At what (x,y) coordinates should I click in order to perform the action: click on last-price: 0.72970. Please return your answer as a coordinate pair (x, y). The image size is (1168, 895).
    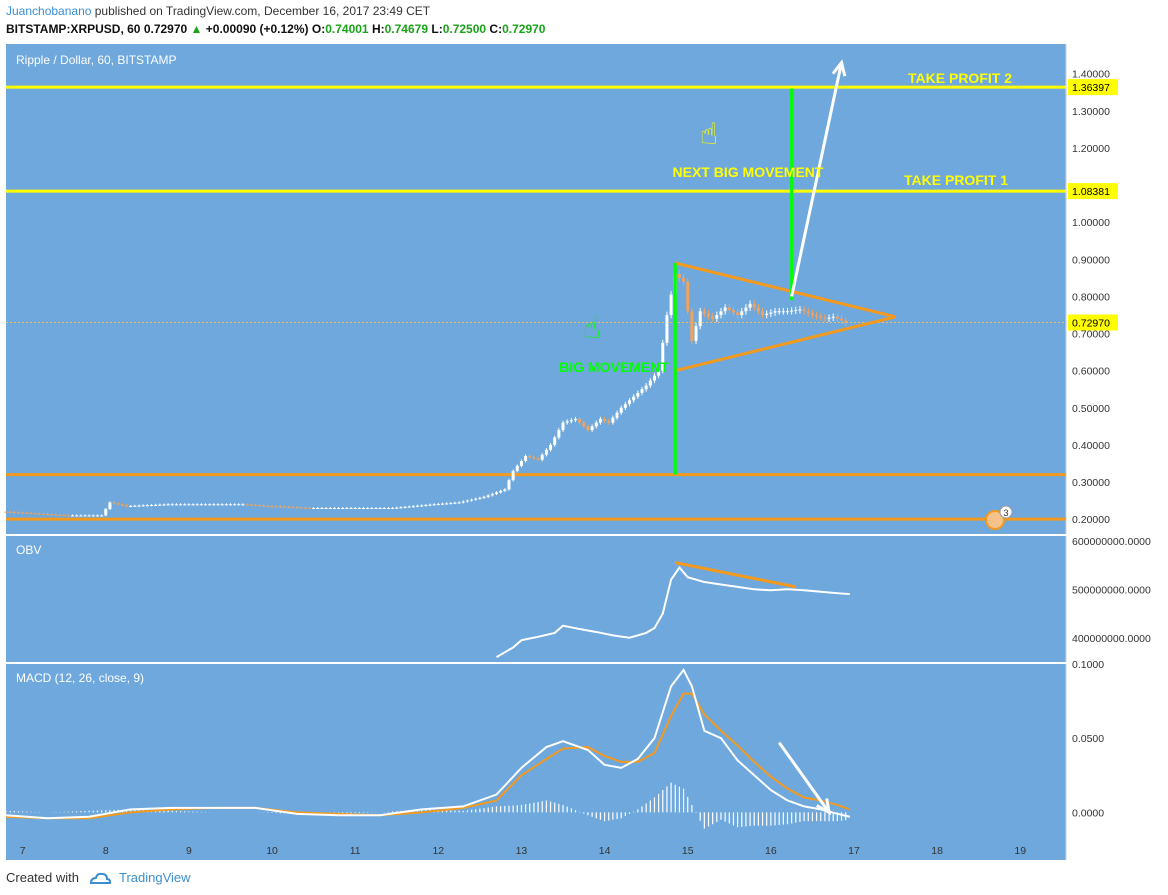
    Looking at the image, I should click on (165, 29).